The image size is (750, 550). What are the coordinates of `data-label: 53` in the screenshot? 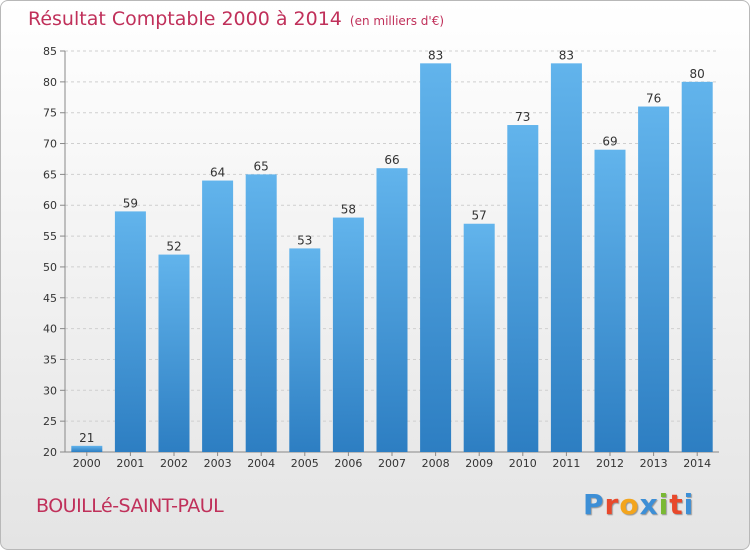 It's located at (304, 240).